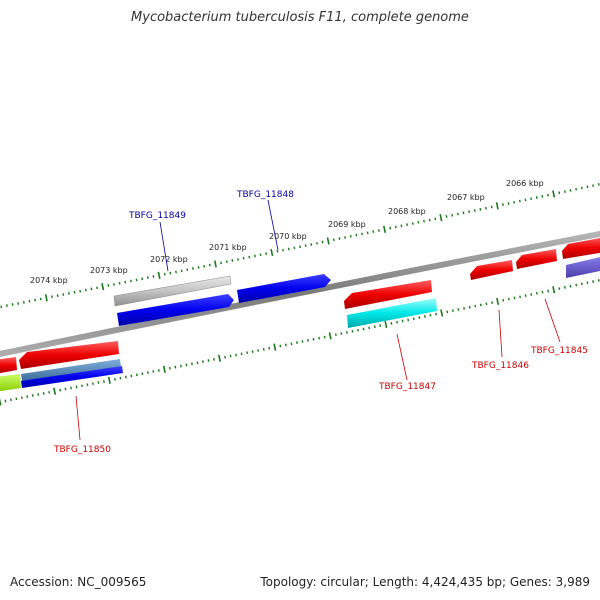  I want to click on gene-label: TBFG_11845, so click(559, 351).